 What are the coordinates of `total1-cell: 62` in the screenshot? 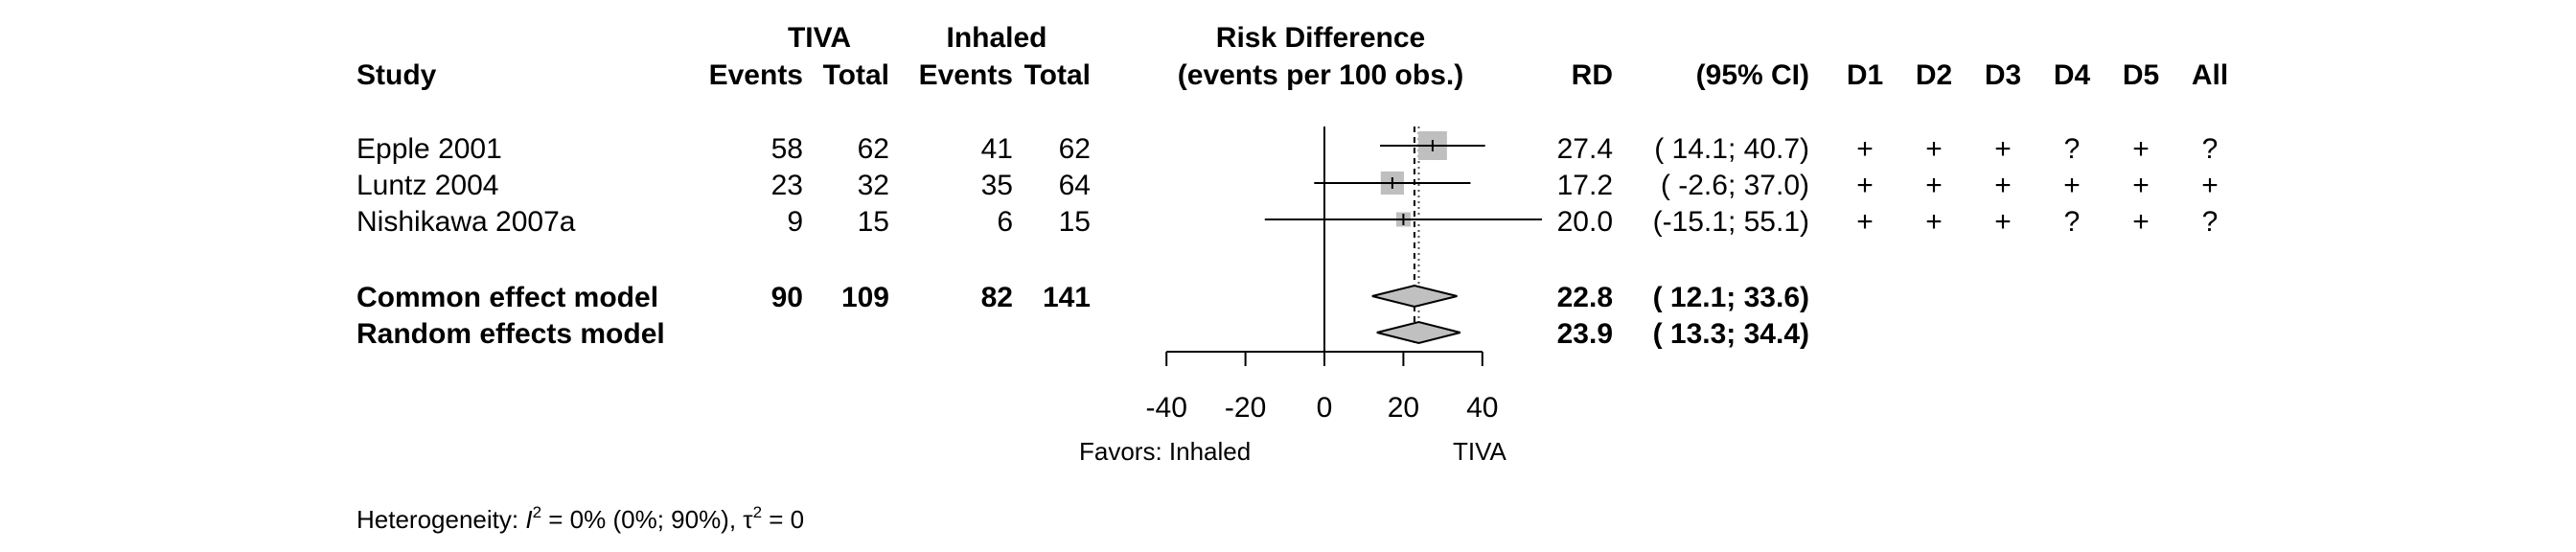 It's located at (874, 149).